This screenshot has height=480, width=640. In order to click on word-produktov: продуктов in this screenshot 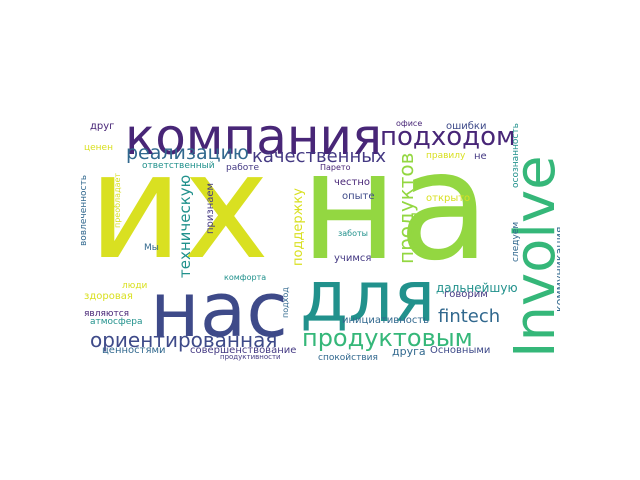, I will do `click(406, 208)`.